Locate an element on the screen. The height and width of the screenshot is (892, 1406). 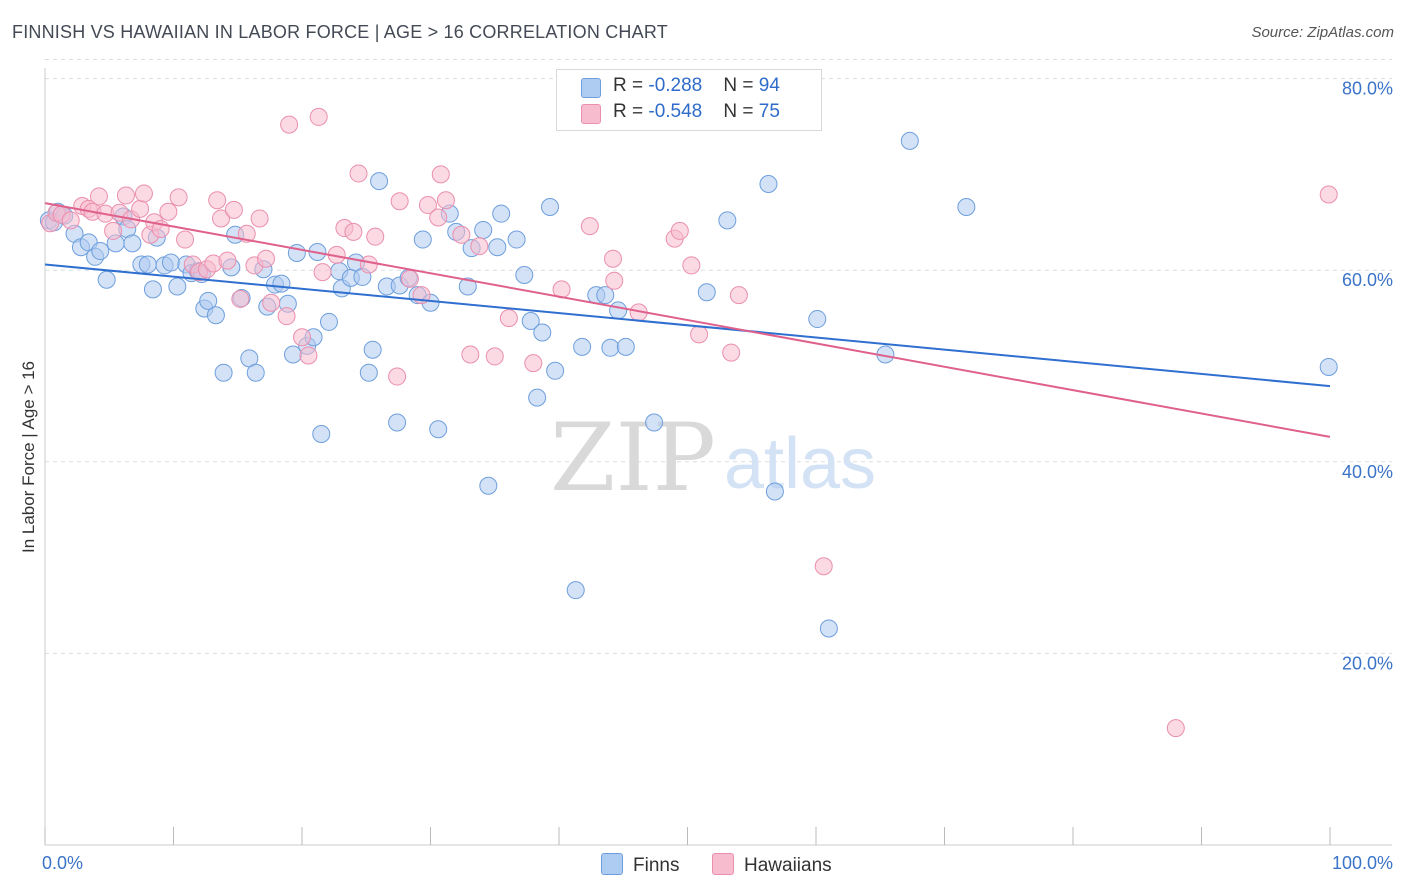
hawaiians-r-label: R = is located at coordinates (631, 111).